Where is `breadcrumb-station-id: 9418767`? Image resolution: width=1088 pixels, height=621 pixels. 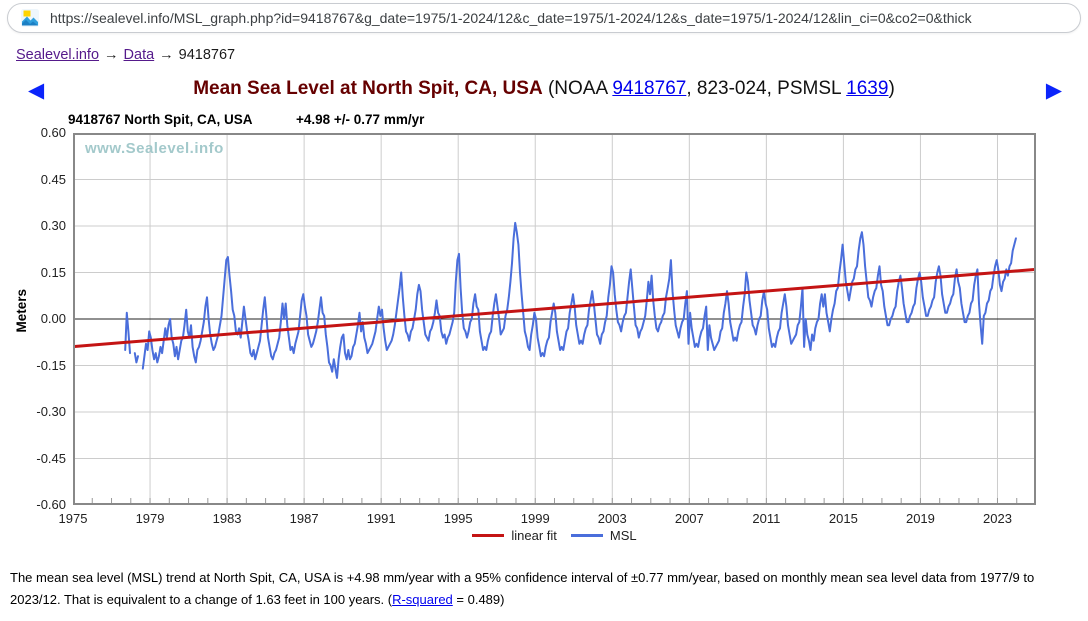 breadcrumb-station-id: 9418767 is located at coordinates (207, 55).